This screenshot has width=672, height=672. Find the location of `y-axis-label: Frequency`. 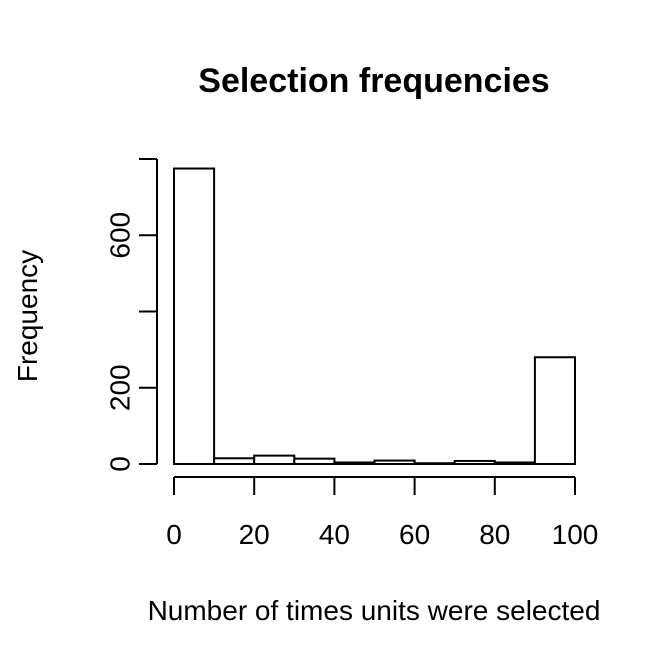

y-axis-label: Frequency is located at coordinates (27, 316).